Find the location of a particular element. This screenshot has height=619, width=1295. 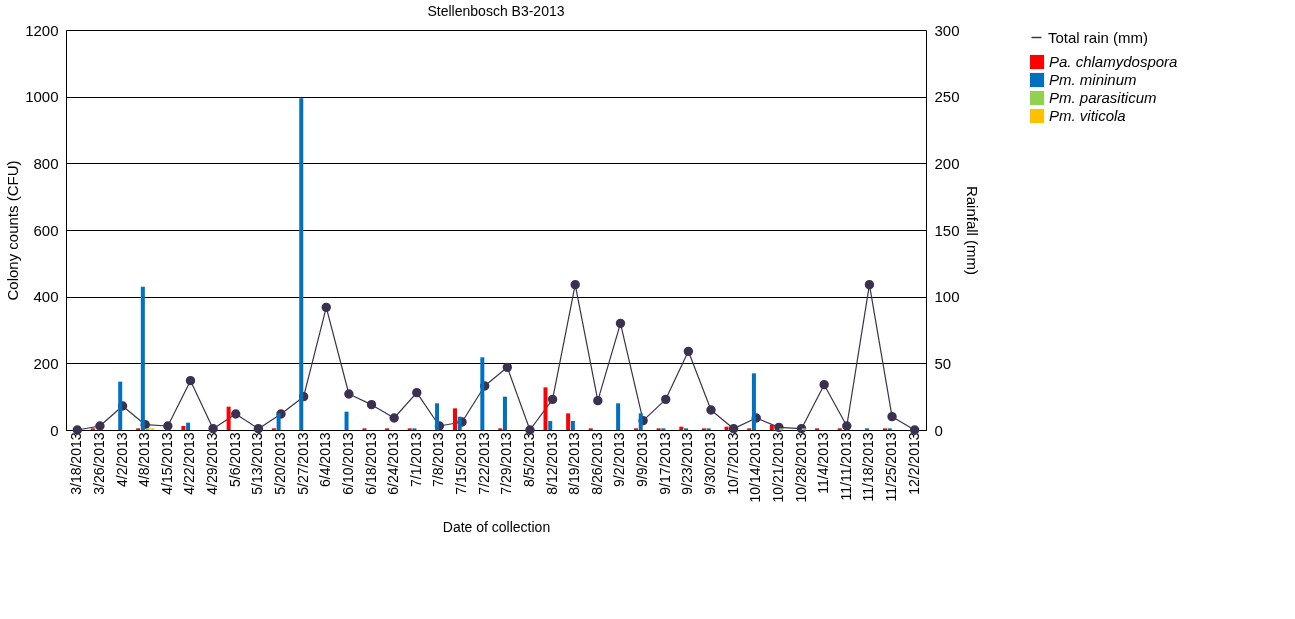

x-tick-label: 7/22/2013 is located at coordinates (483, 463).